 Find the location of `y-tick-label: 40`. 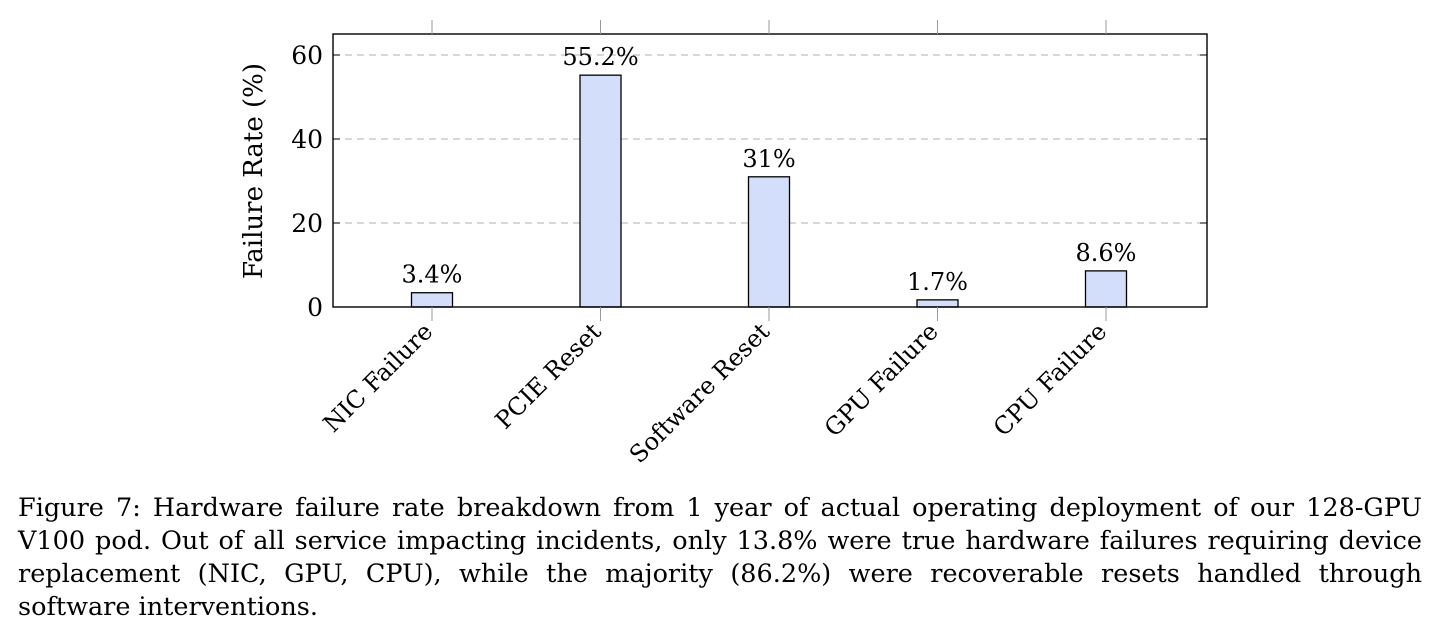

y-tick-label: 40 is located at coordinates (307, 139).